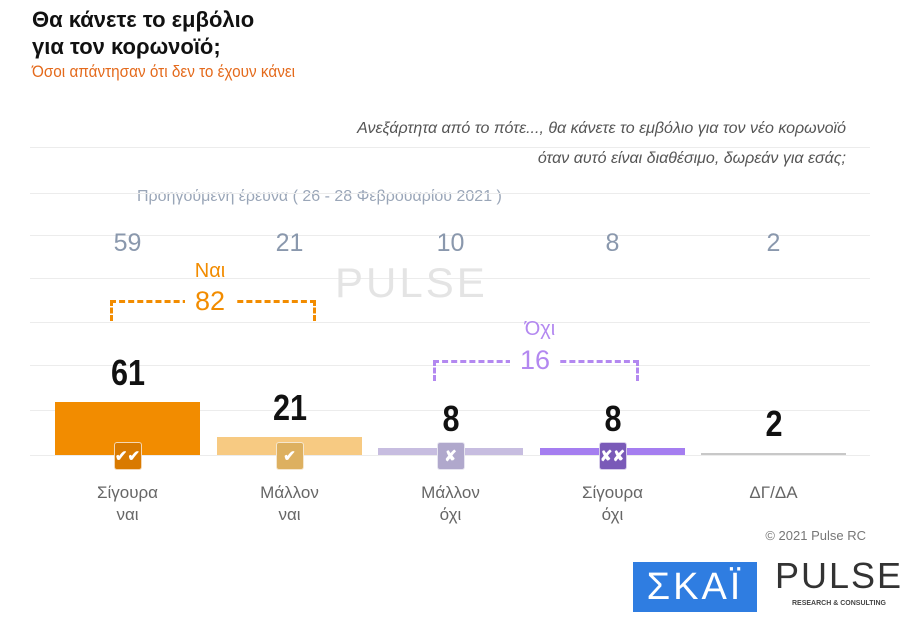 The height and width of the screenshot is (620, 914). Describe the element at coordinates (289, 407) in the screenshot. I see `value-label: 21` at that location.